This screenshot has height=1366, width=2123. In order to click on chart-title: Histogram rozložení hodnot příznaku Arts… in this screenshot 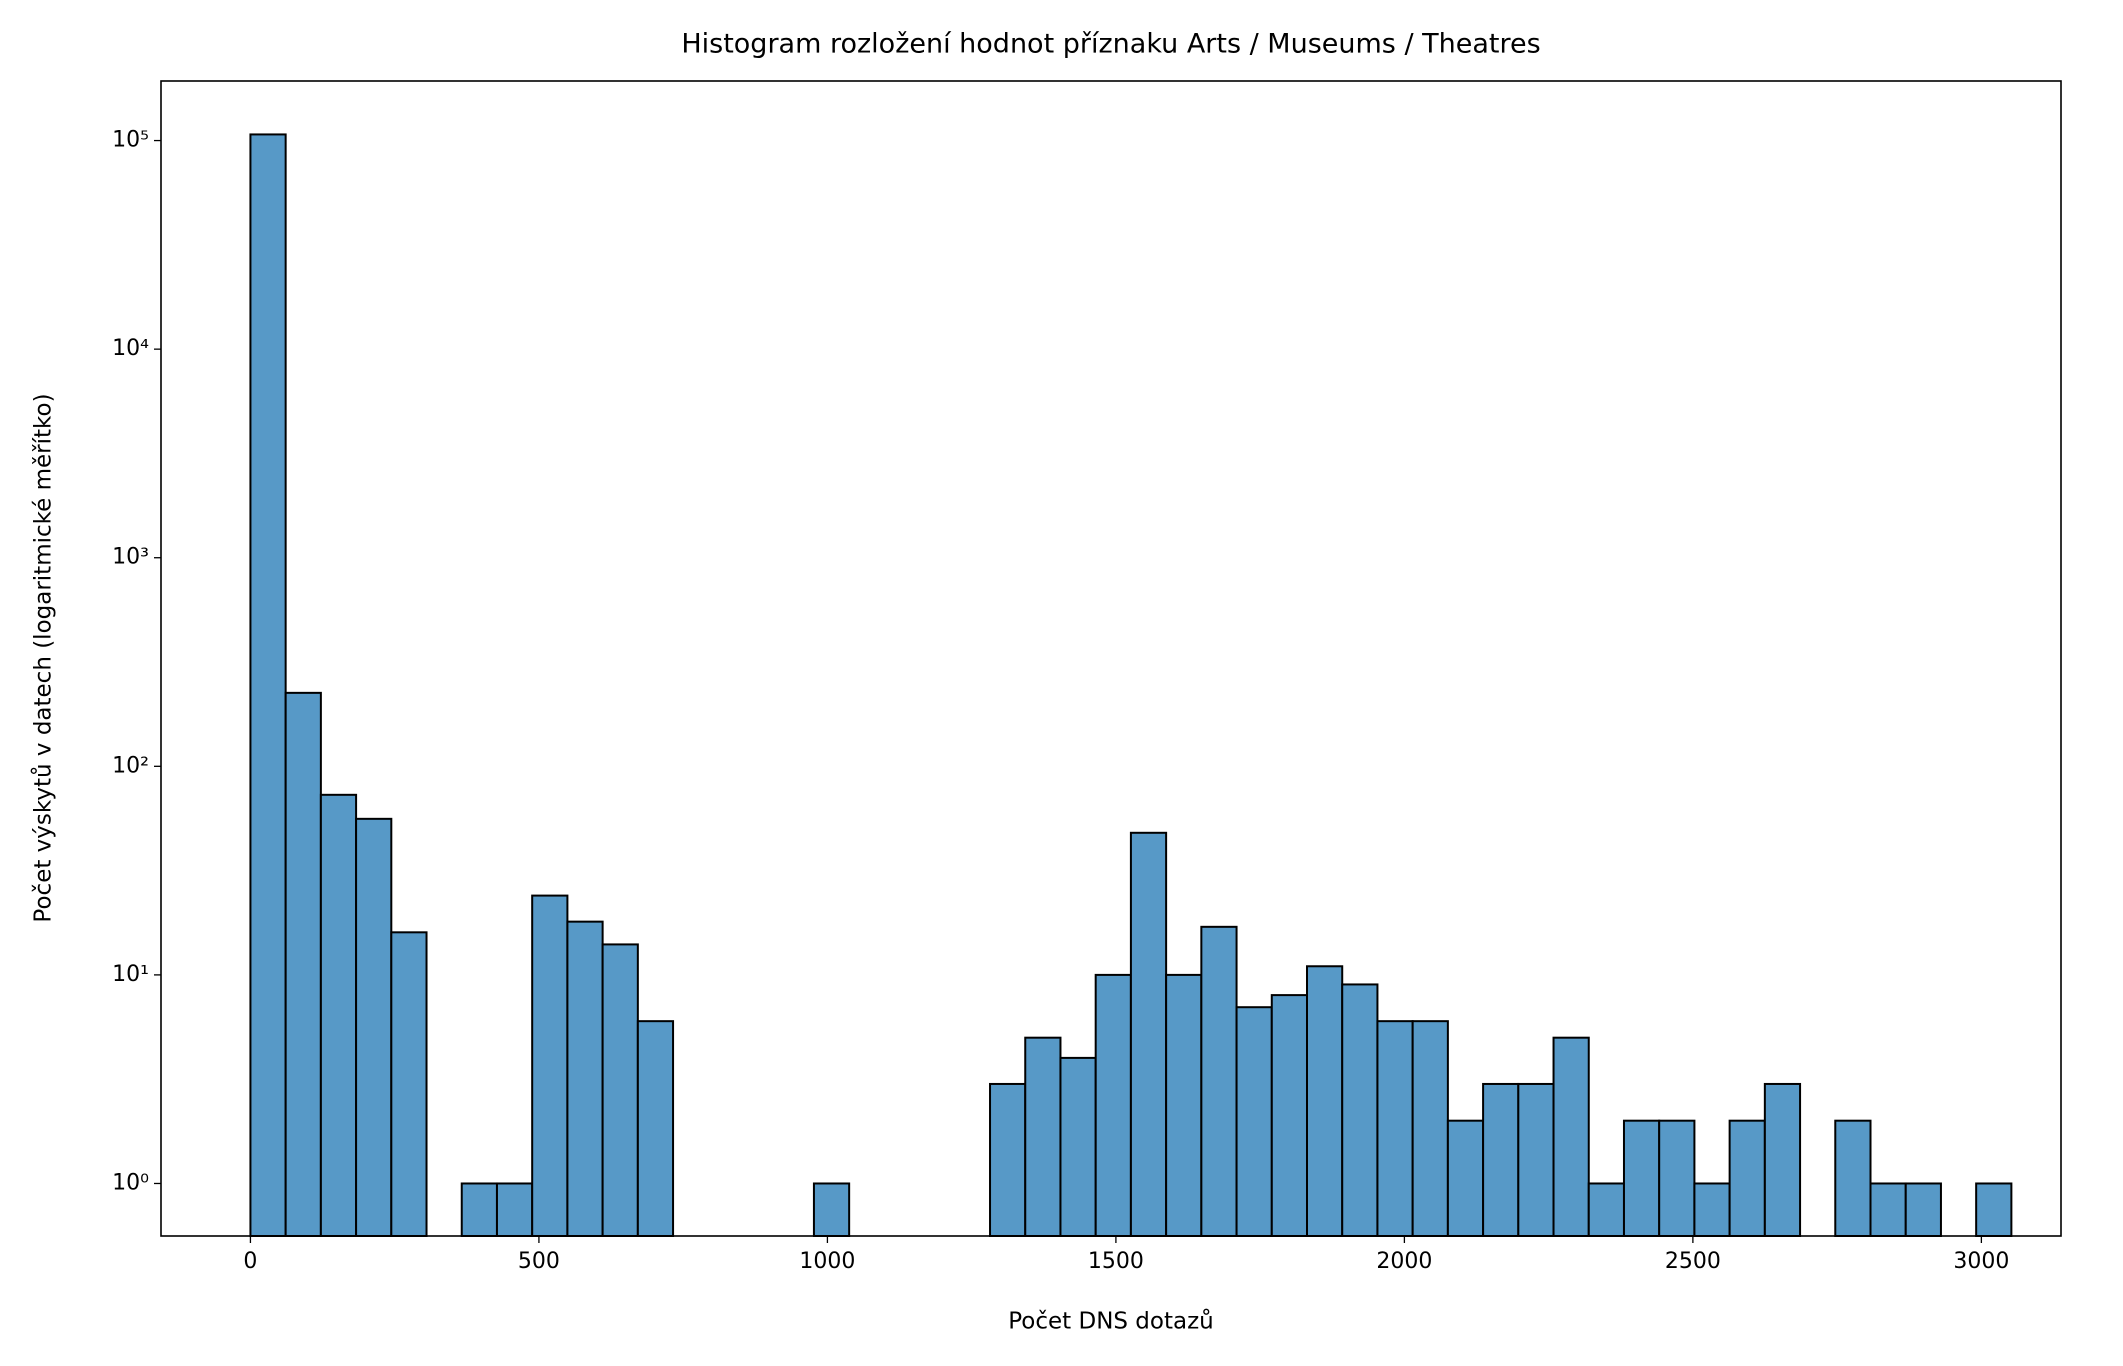, I will do `click(1110, 44)`.